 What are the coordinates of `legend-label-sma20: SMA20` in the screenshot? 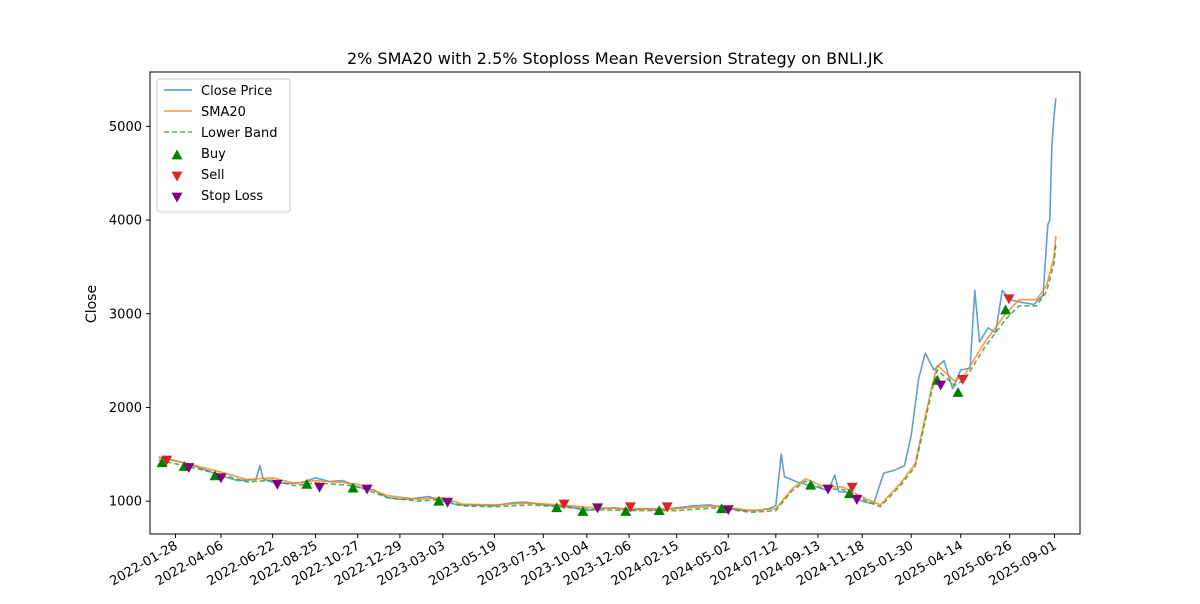 It's located at (223, 112).